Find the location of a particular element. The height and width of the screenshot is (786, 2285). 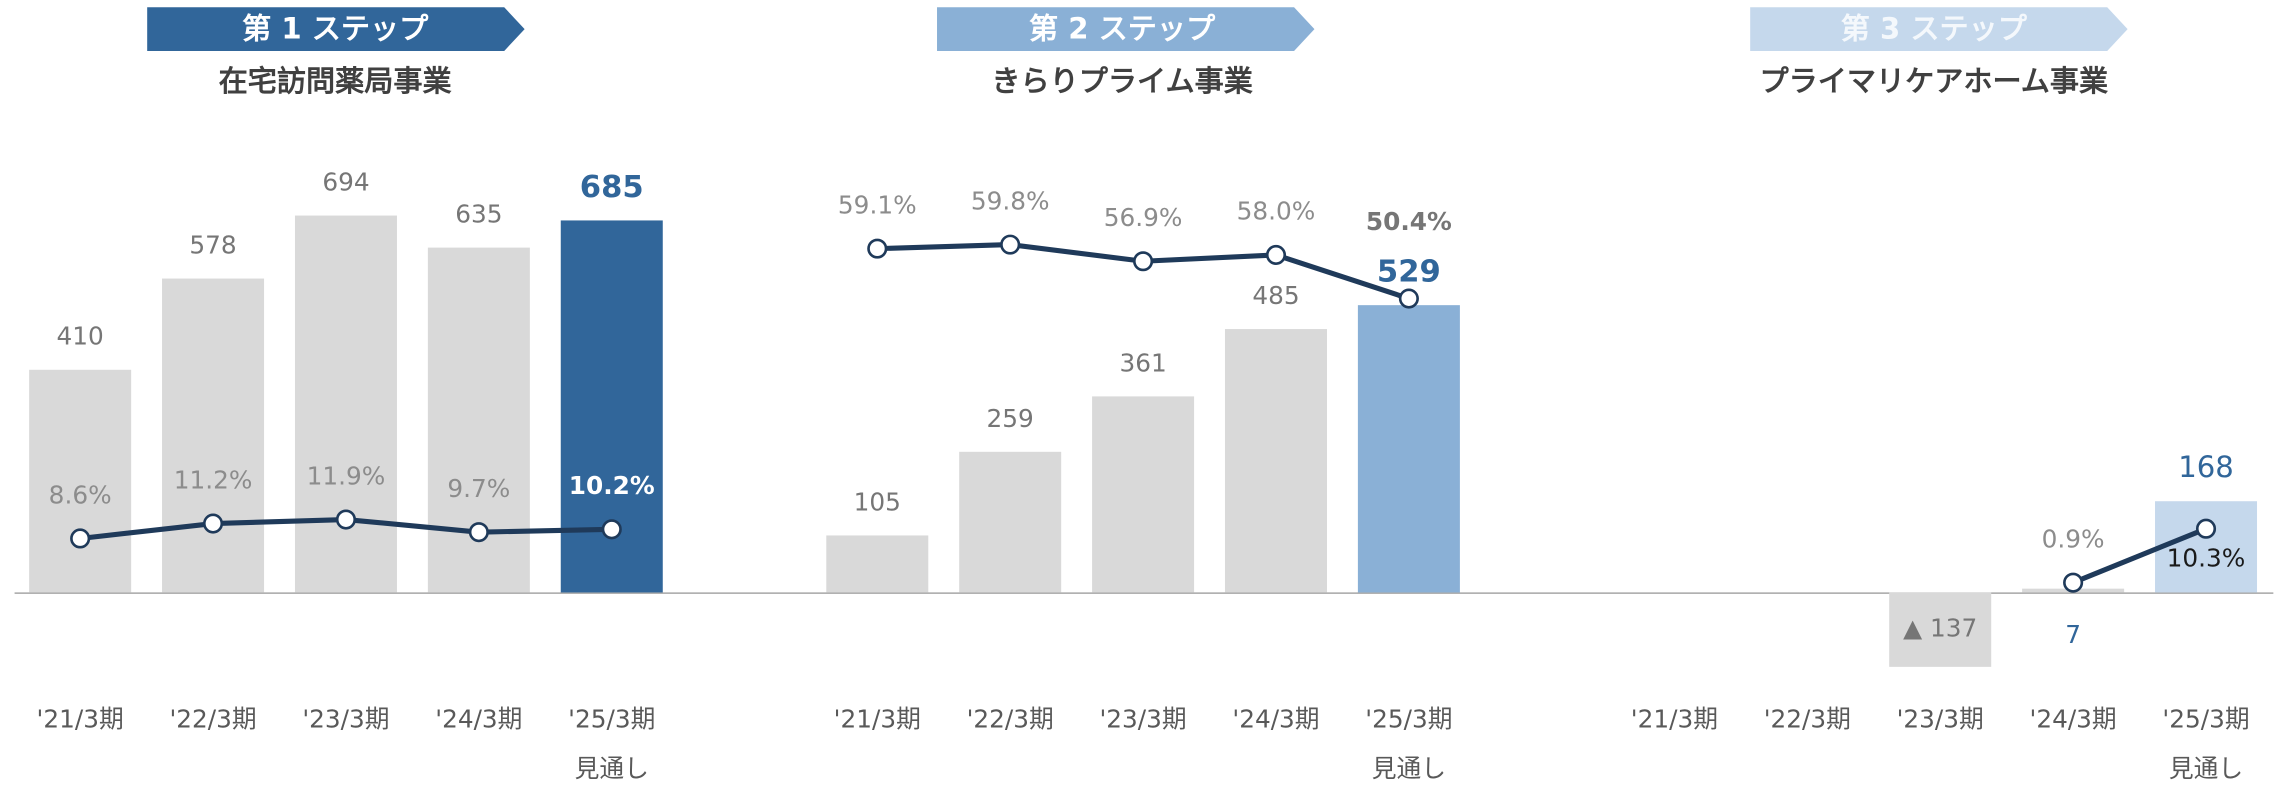

bar-value-label: 635 is located at coordinates (478, 214).